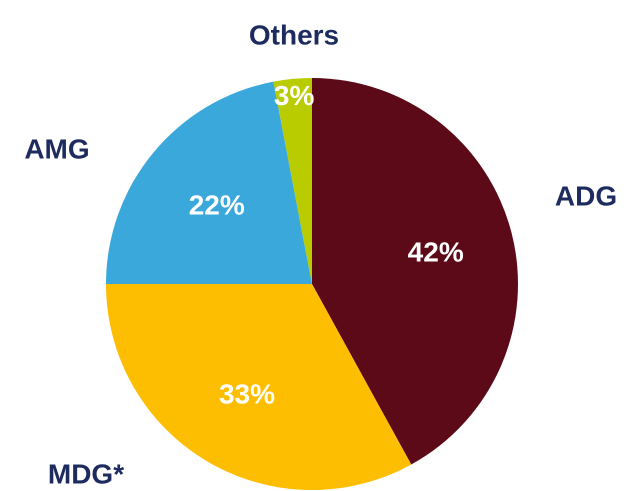 This screenshot has width=643, height=491. What do you see at coordinates (292, 181) in the screenshot?
I see `pie-slice-others` at bounding box center [292, 181].